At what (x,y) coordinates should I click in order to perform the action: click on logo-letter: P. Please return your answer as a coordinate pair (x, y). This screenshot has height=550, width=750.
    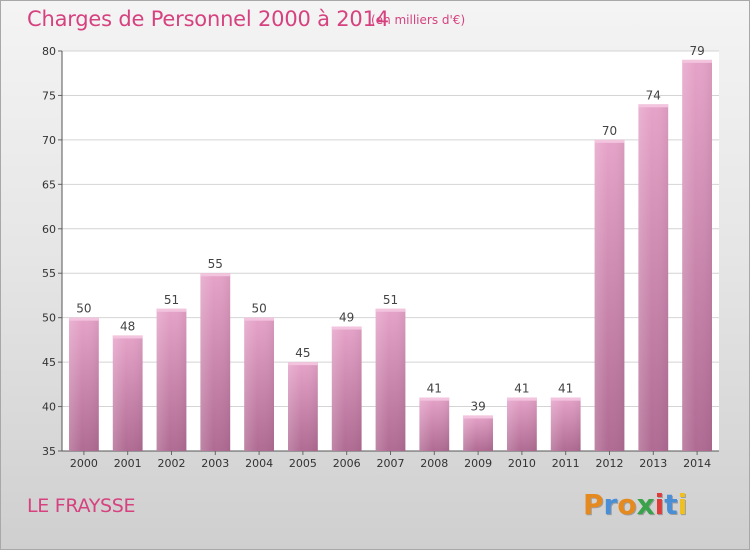
    Looking at the image, I should click on (593, 504).